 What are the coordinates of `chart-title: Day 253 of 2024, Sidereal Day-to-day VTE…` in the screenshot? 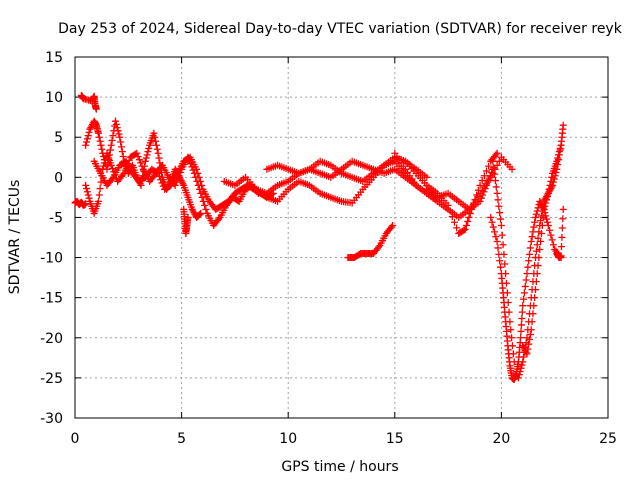 It's located at (340, 29).